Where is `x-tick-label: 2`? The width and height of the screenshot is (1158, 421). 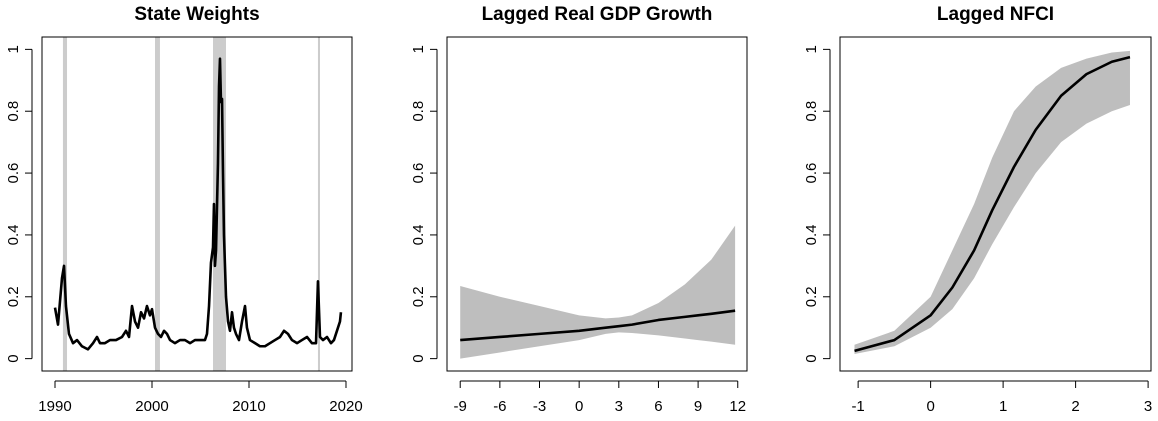 x-tick-label: 2 is located at coordinates (1075, 406).